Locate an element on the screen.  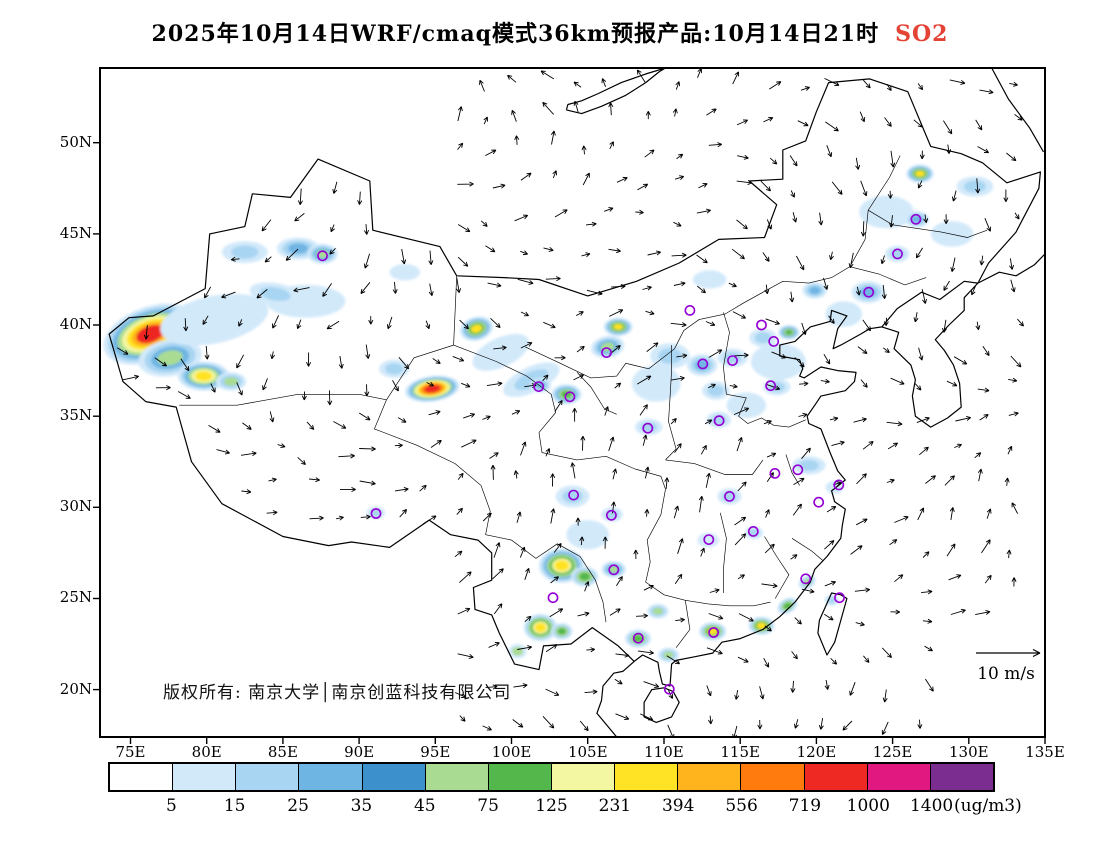
wind-scale-reference: 10 m/s is located at coordinates (998, 658).